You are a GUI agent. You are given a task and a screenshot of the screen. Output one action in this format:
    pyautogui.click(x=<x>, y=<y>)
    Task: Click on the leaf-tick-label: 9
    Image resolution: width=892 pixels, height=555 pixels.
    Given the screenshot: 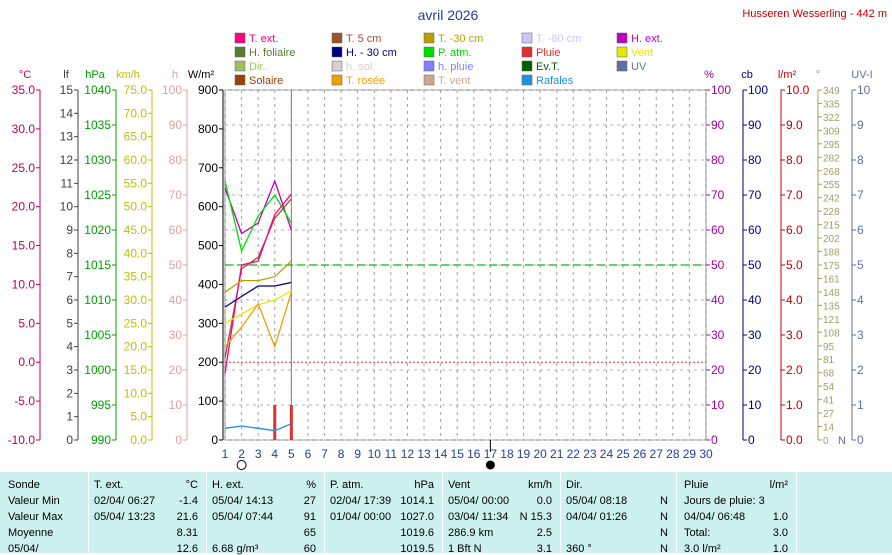 What is the action you would take?
    pyautogui.click(x=69, y=230)
    